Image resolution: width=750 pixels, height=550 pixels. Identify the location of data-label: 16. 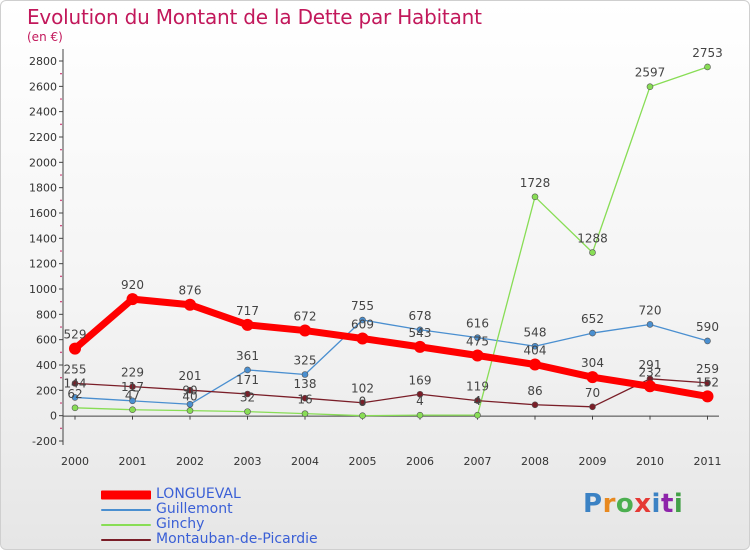
(304, 400).